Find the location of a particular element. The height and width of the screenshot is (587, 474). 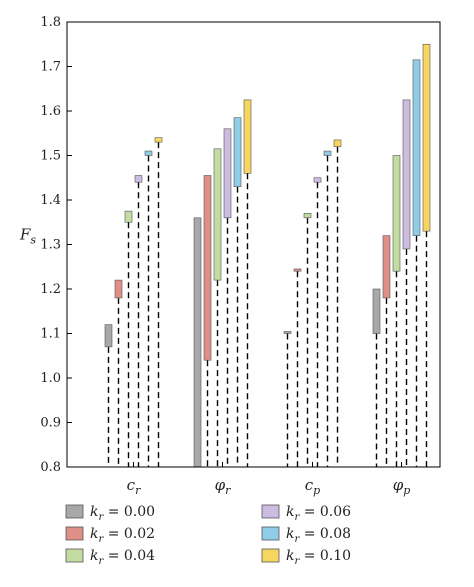

legend-label: kr = 0.00 is located at coordinates (122, 513).